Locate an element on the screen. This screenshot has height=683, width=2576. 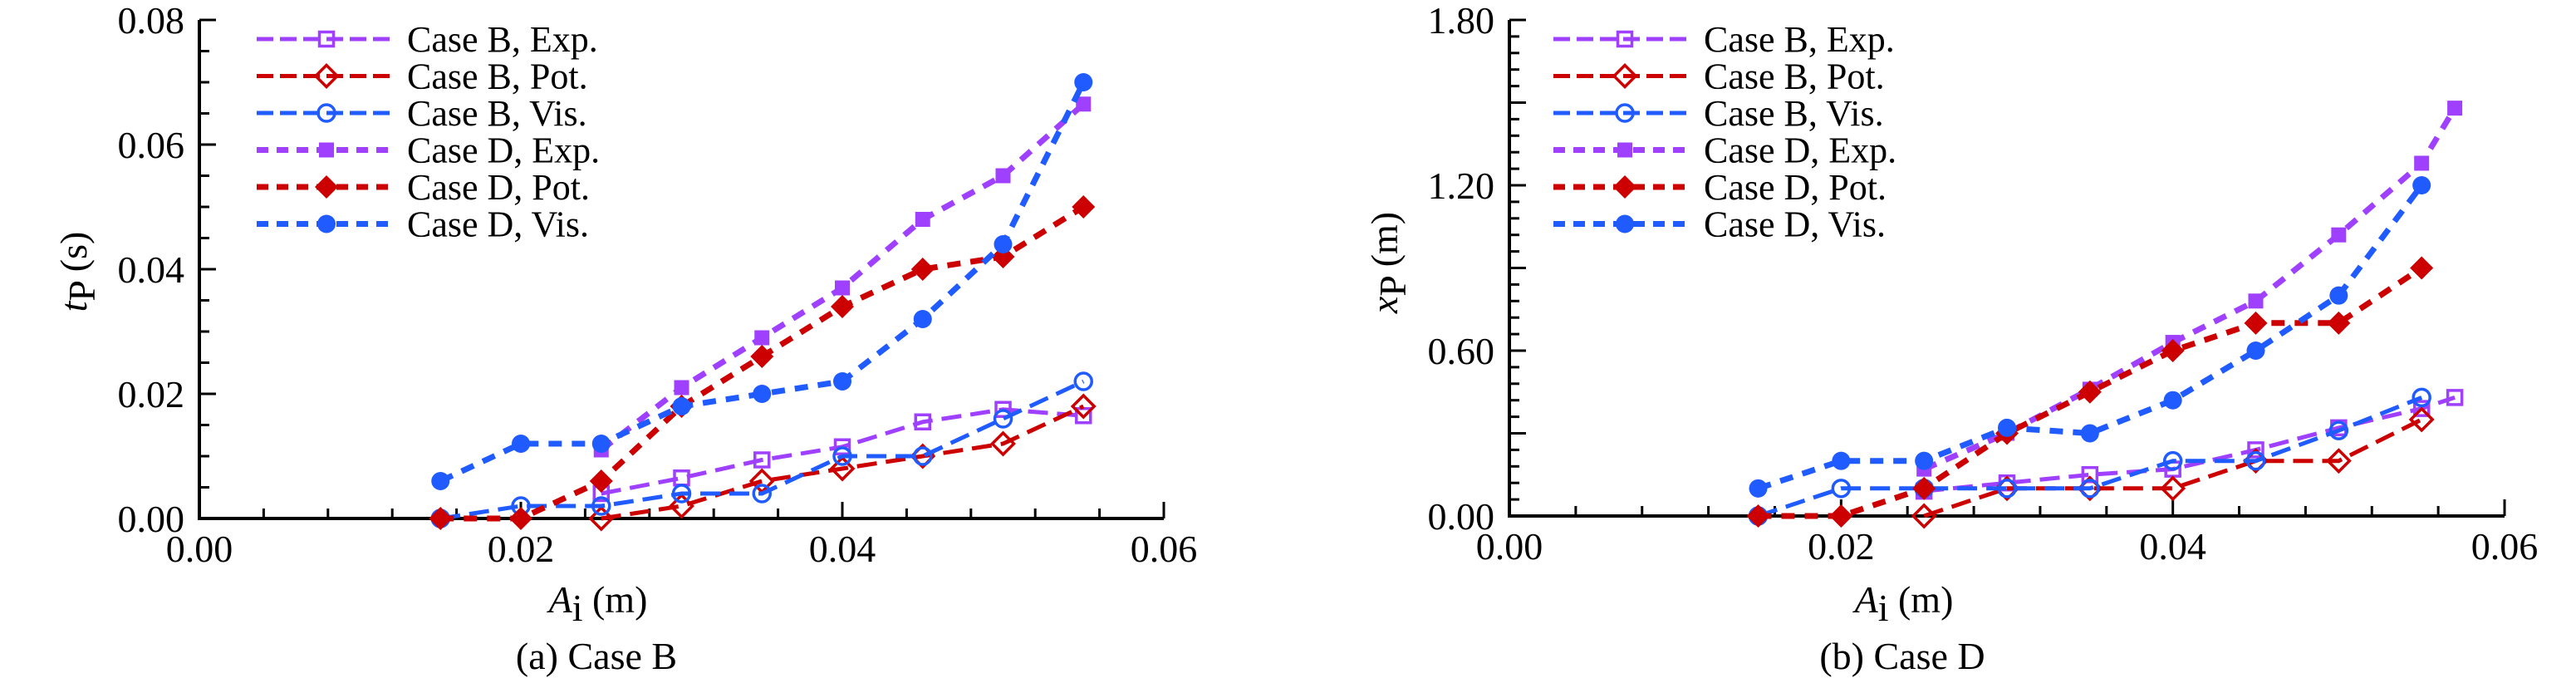
y-axis-symbol: x is located at coordinates (1384, 305).